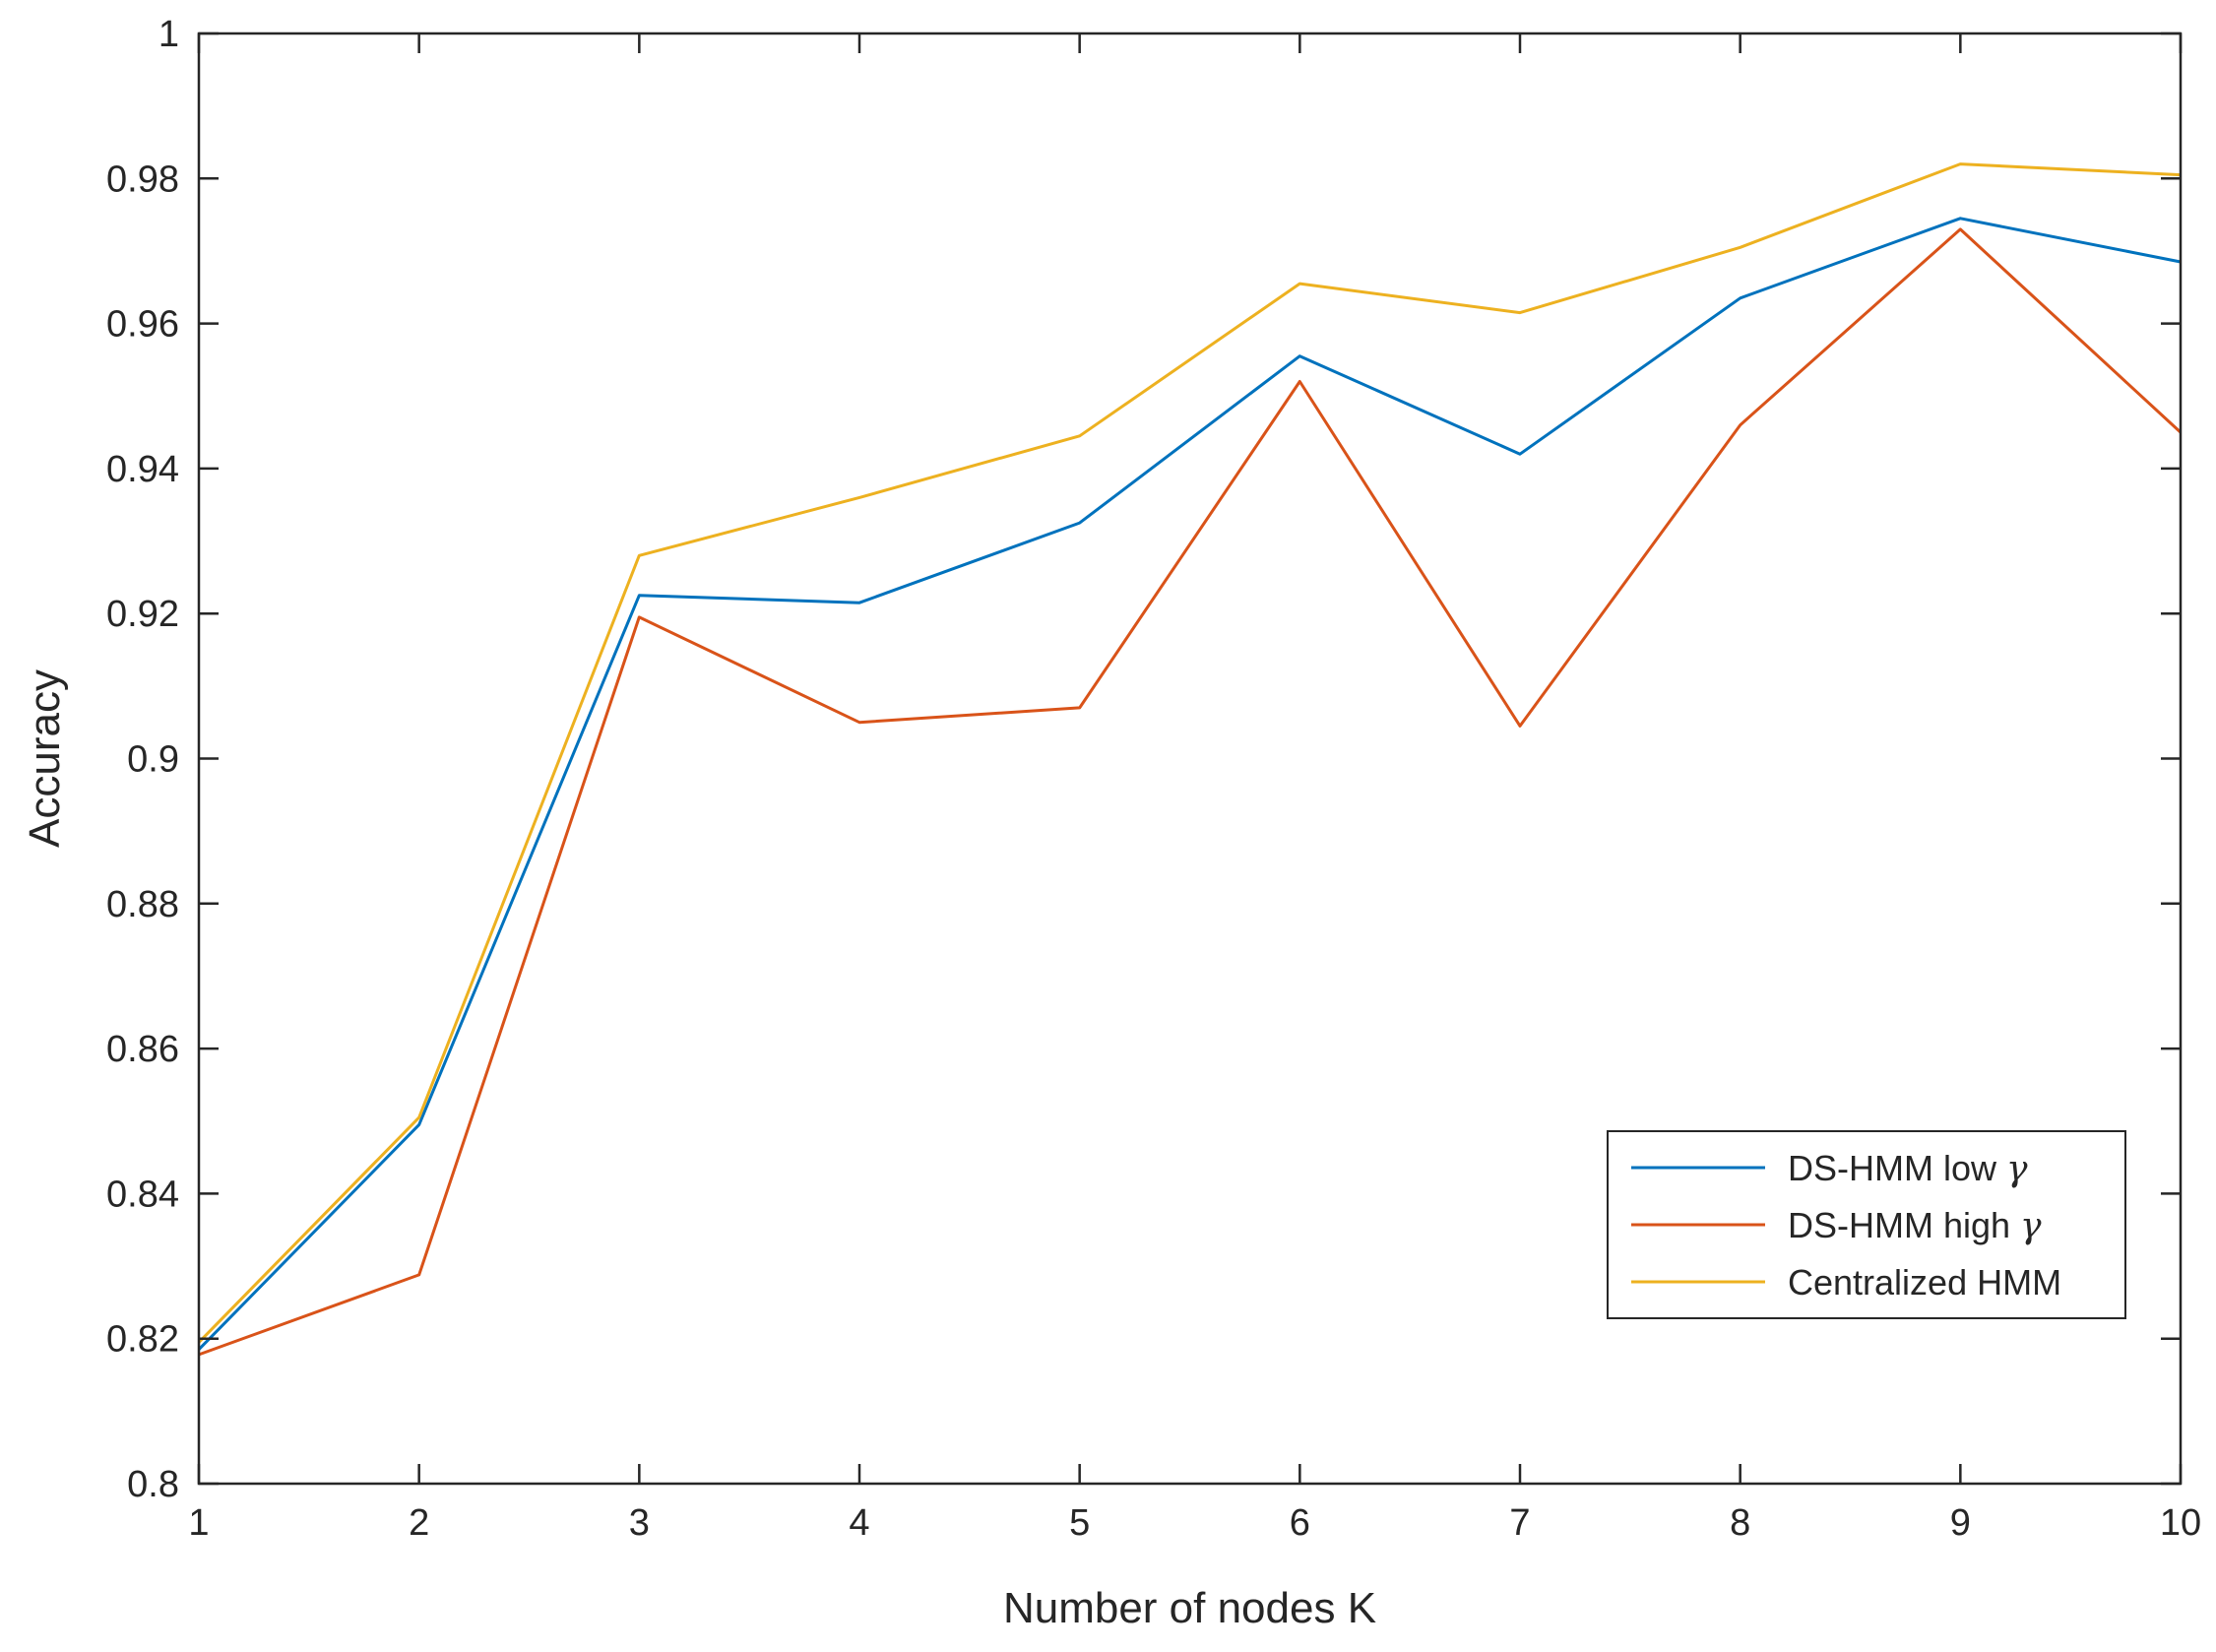 This screenshot has width=2216, height=1652. I want to click on x-axis-label: Number of nodes K, so click(1189, 1608).